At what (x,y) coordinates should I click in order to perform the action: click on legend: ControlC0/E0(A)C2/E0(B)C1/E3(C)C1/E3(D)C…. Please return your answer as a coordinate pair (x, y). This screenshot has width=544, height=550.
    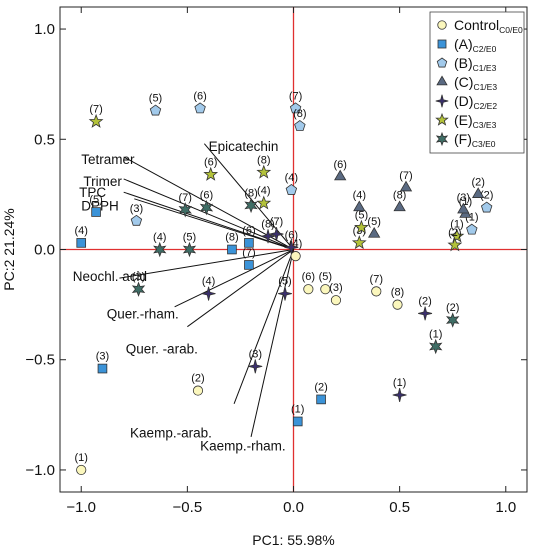
    Looking at the image, I should click on (477, 82).